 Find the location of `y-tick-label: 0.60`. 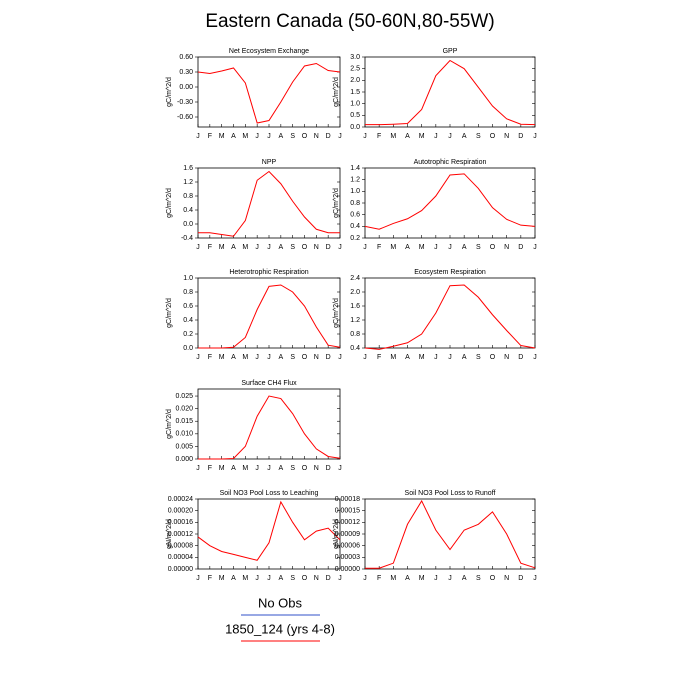

y-tick-label: 0.60 is located at coordinates (186, 57).